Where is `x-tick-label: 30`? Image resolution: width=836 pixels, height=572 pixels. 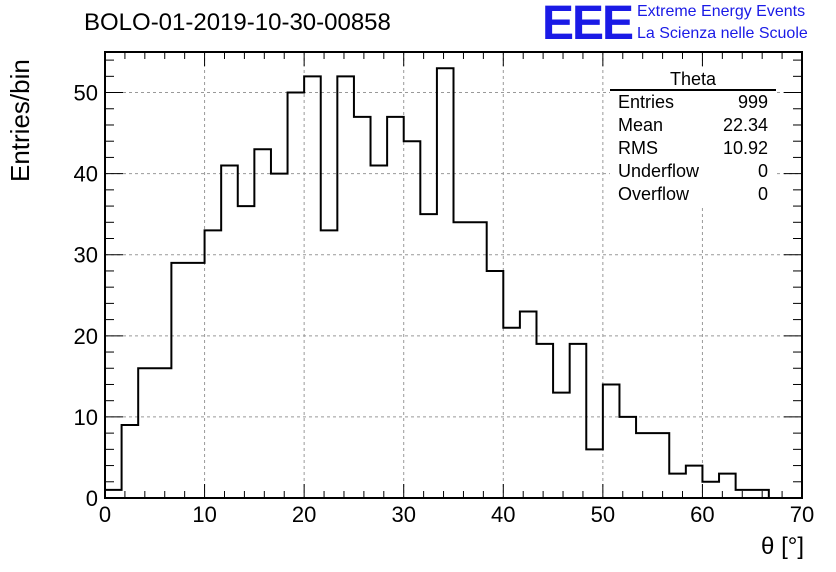
x-tick-label: 30 is located at coordinates (403, 514).